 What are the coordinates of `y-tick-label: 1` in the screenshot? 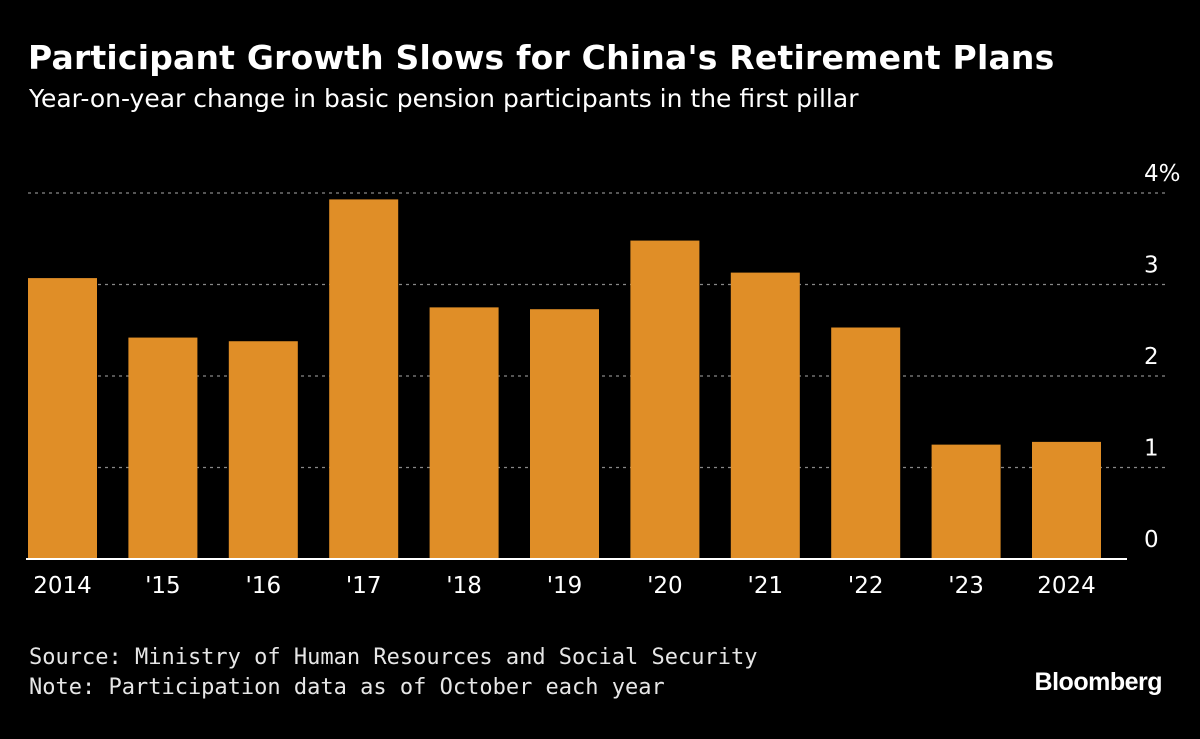 It's located at (1151, 449).